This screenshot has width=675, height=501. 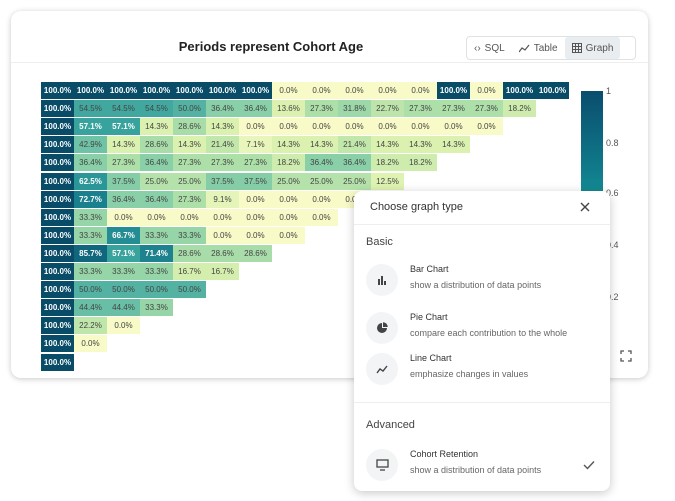 What do you see at coordinates (90, 145) in the screenshot?
I see `heatmap-cell: 42.9%` at bounding box center [90, 145].